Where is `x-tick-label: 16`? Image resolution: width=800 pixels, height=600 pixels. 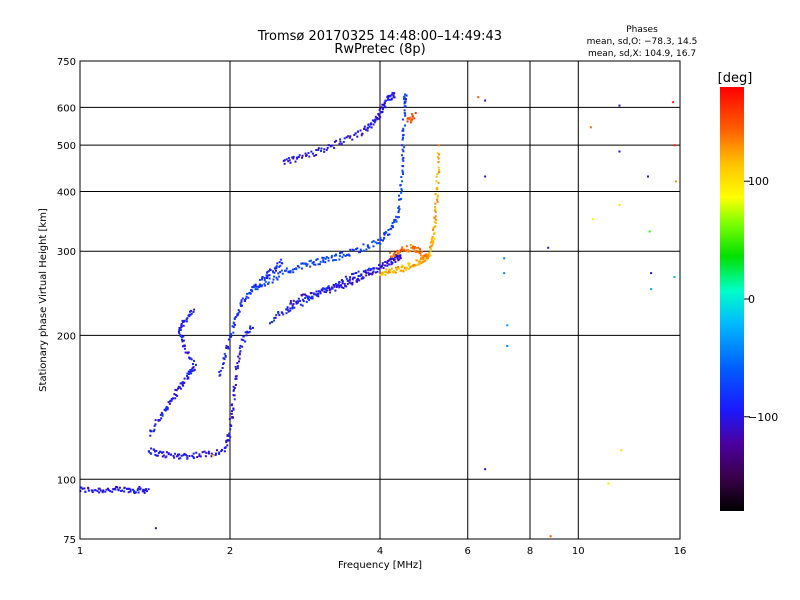
x-tick-label: 16 is located at coordinates (680, 551).